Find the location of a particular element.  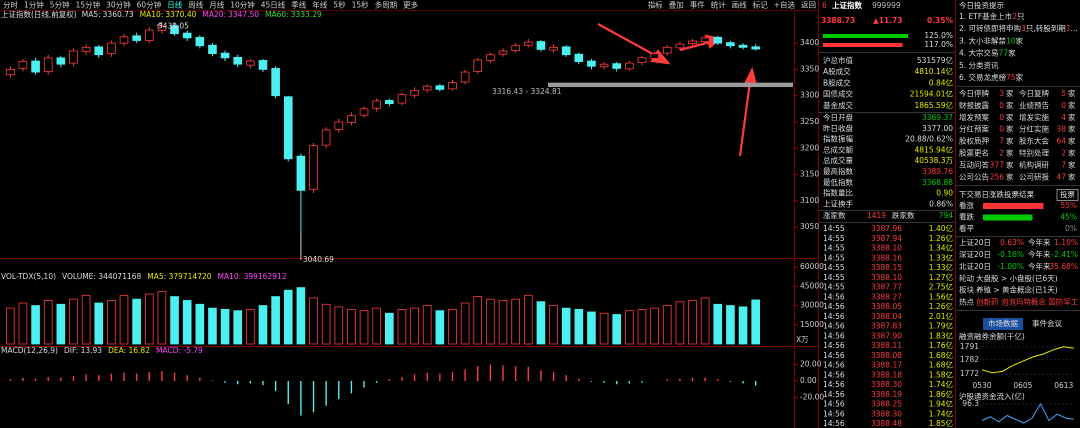

period-tab: 1分钟 is located at coordinates (34, 5).